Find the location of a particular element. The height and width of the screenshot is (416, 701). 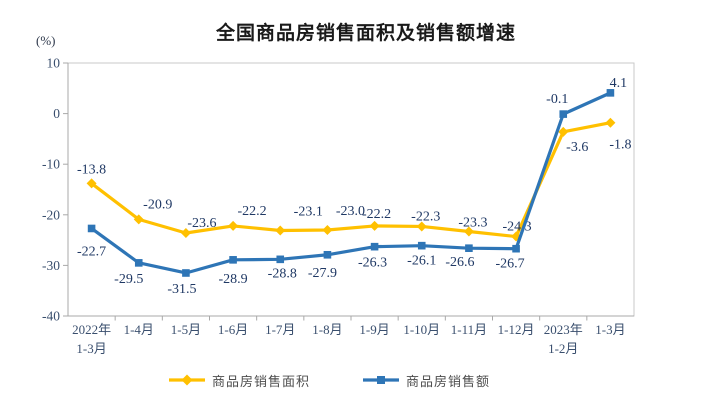

chart-legend: 商品房销售面积 商品房销售额 is located at coordinates (350, 381).